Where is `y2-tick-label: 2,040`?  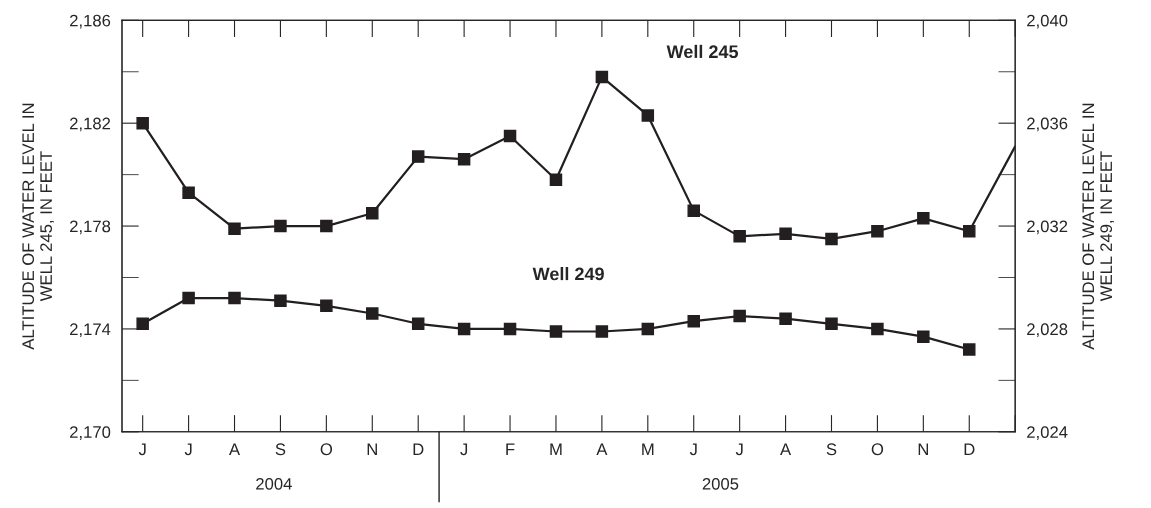 y2-tick-label: 2,040 is located at coordinates (1047, 21).